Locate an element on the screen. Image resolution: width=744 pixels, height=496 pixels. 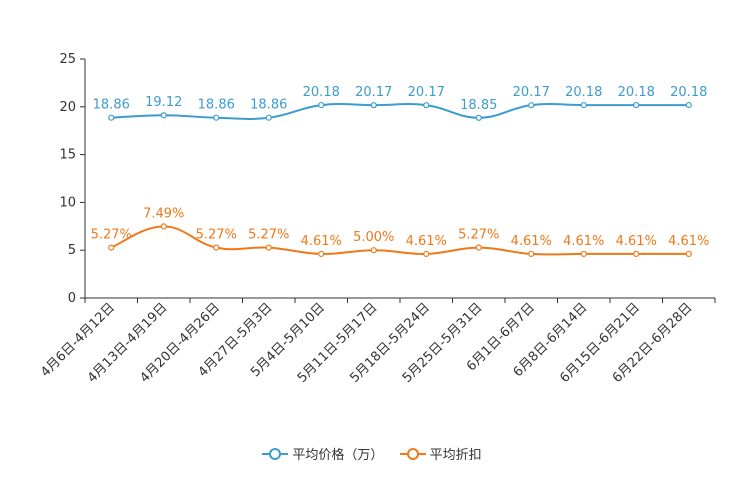
data-label-0-6: 20.17 is located at coordinates (426, 92).